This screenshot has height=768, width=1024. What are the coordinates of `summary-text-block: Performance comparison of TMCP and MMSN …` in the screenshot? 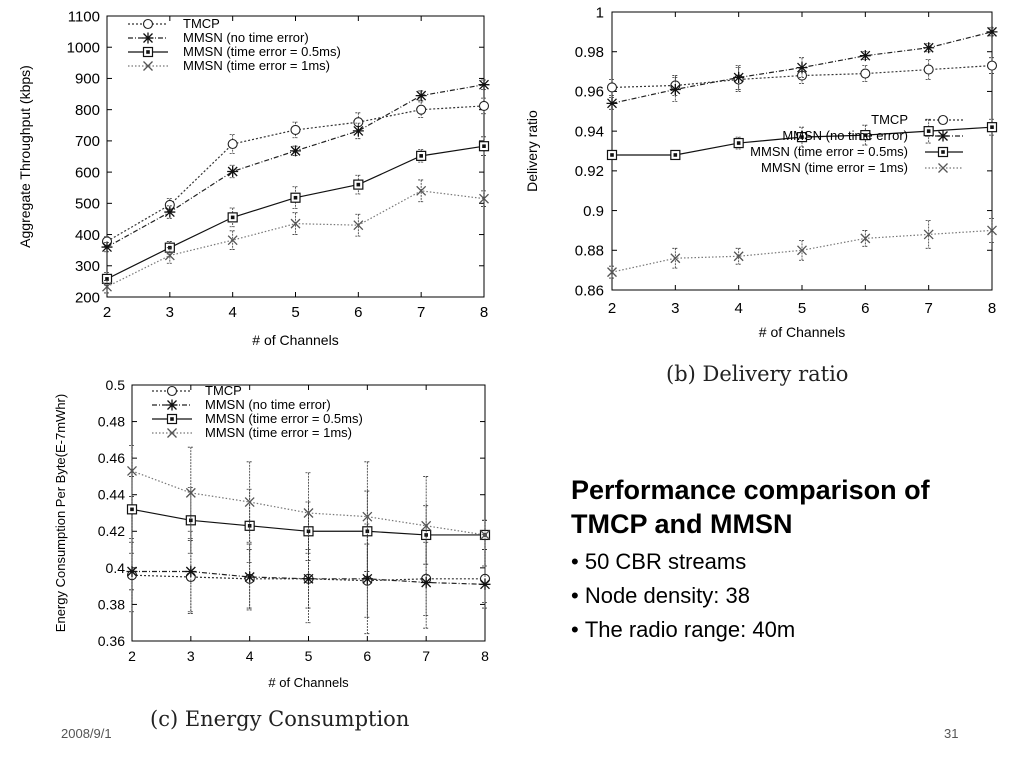 It's located at (791, 560).